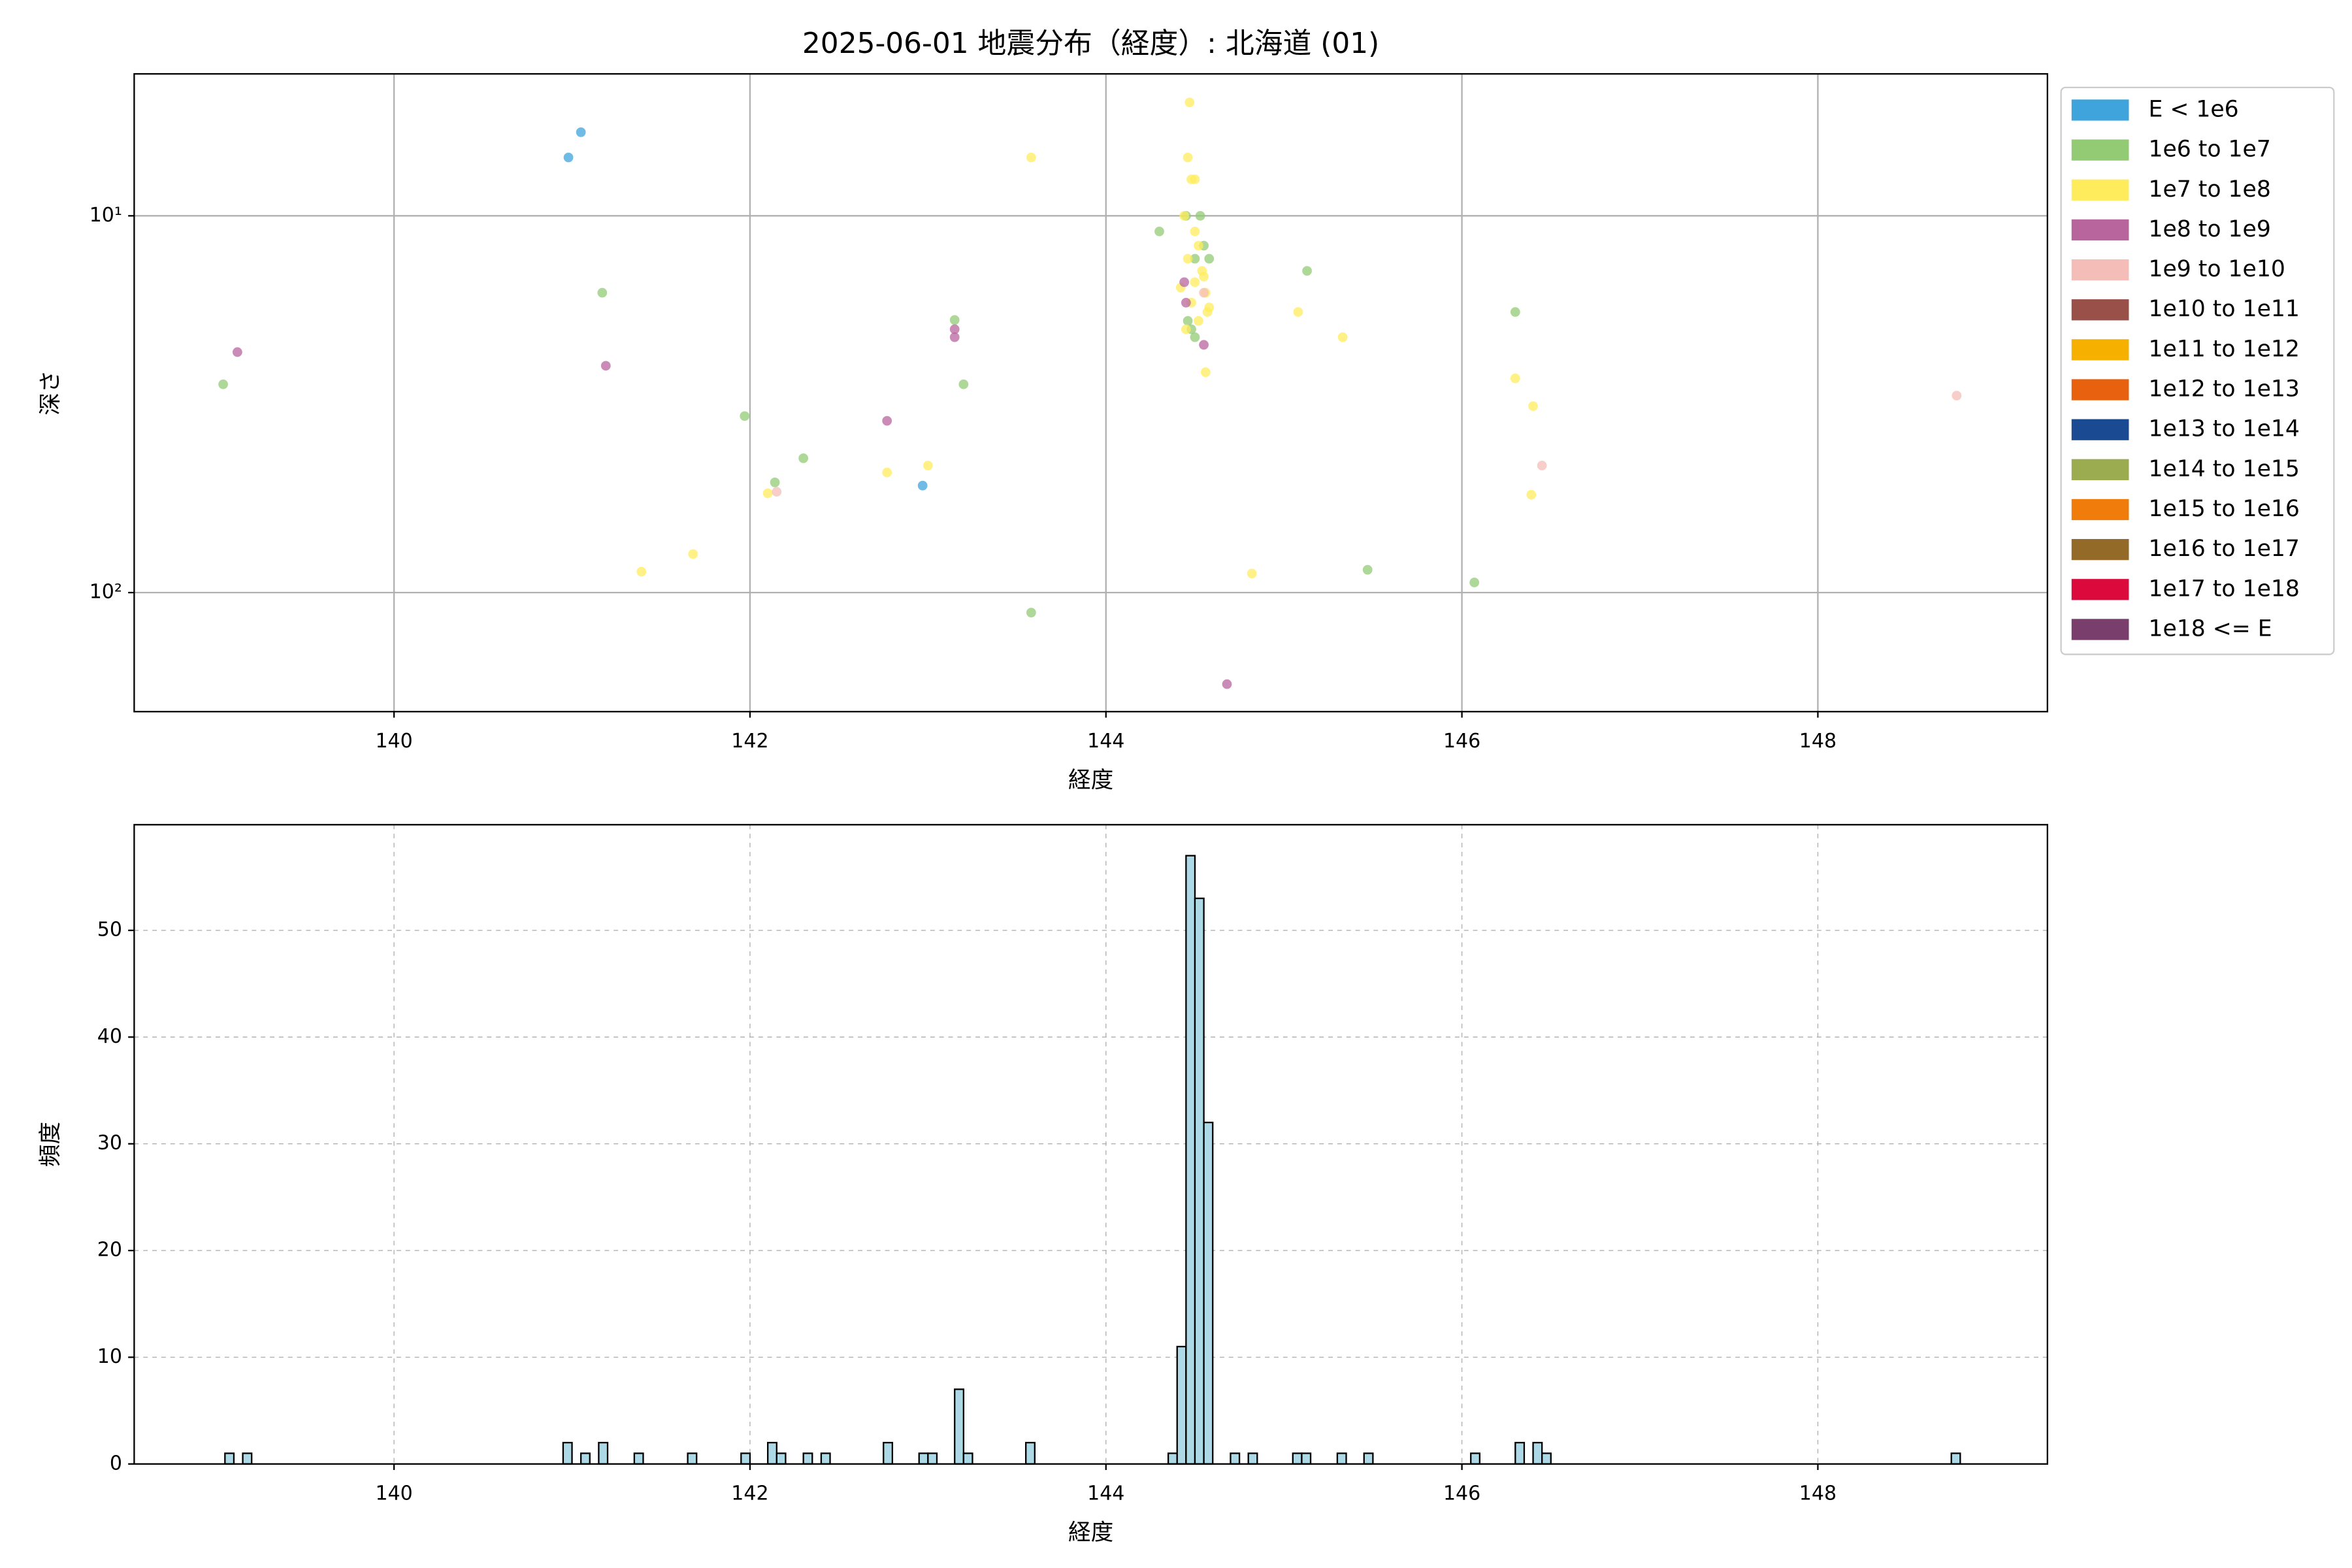 Image resolution: width=2352 pixels, height=1568 pixels. Describe the element at coordinates (2209, 229) in the screenshot. I see `legend-label: 1e8 to 1e9` at that location.